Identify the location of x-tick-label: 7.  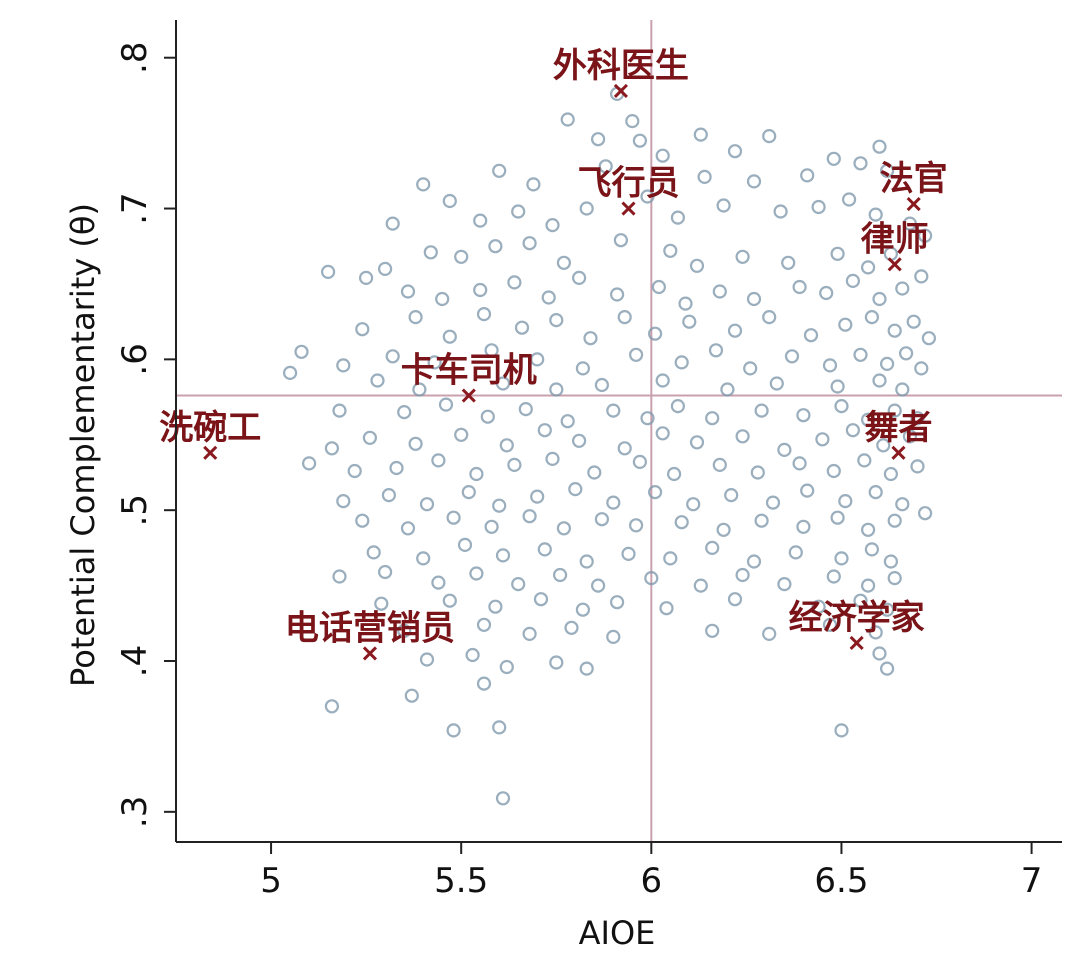
(1032, 881).